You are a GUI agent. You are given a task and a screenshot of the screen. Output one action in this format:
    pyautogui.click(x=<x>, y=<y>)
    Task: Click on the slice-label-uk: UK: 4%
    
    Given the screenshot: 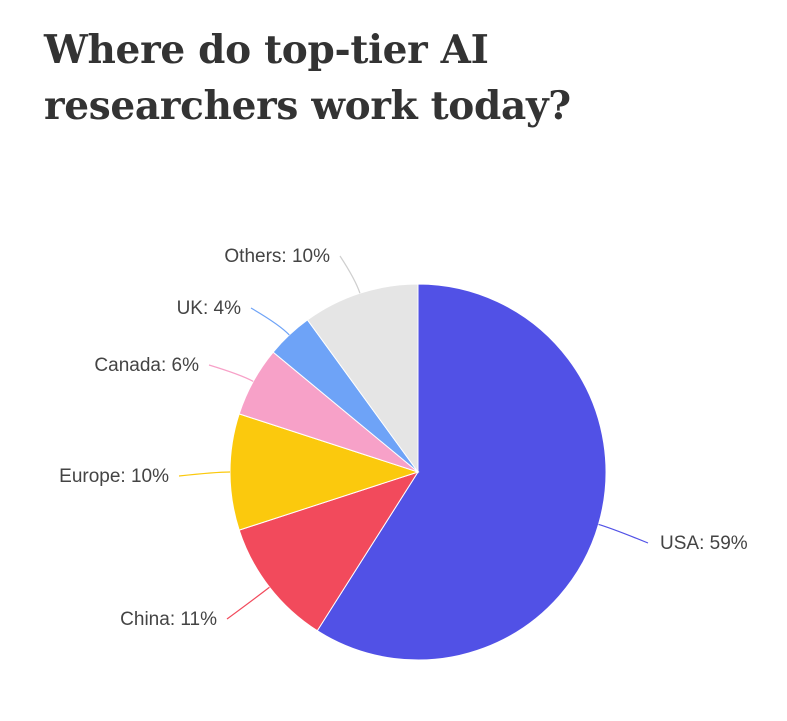 What is the action you would take?
    pyautogui.click(x=209, y=308)
    